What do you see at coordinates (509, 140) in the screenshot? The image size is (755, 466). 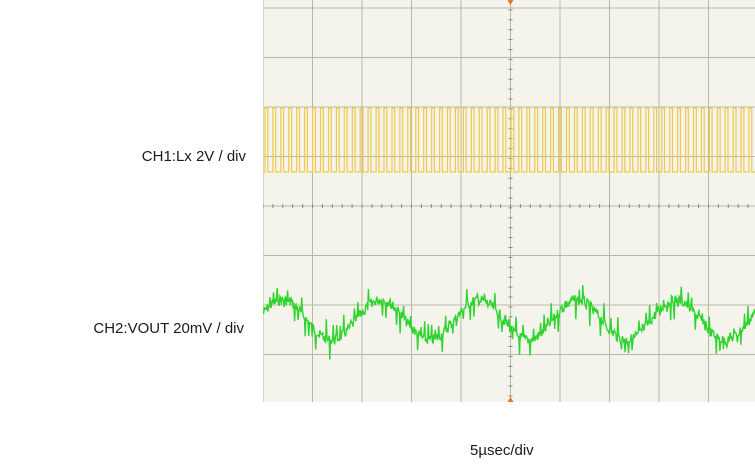 I see `ch1-waveform` at bounding box center [509, 140].